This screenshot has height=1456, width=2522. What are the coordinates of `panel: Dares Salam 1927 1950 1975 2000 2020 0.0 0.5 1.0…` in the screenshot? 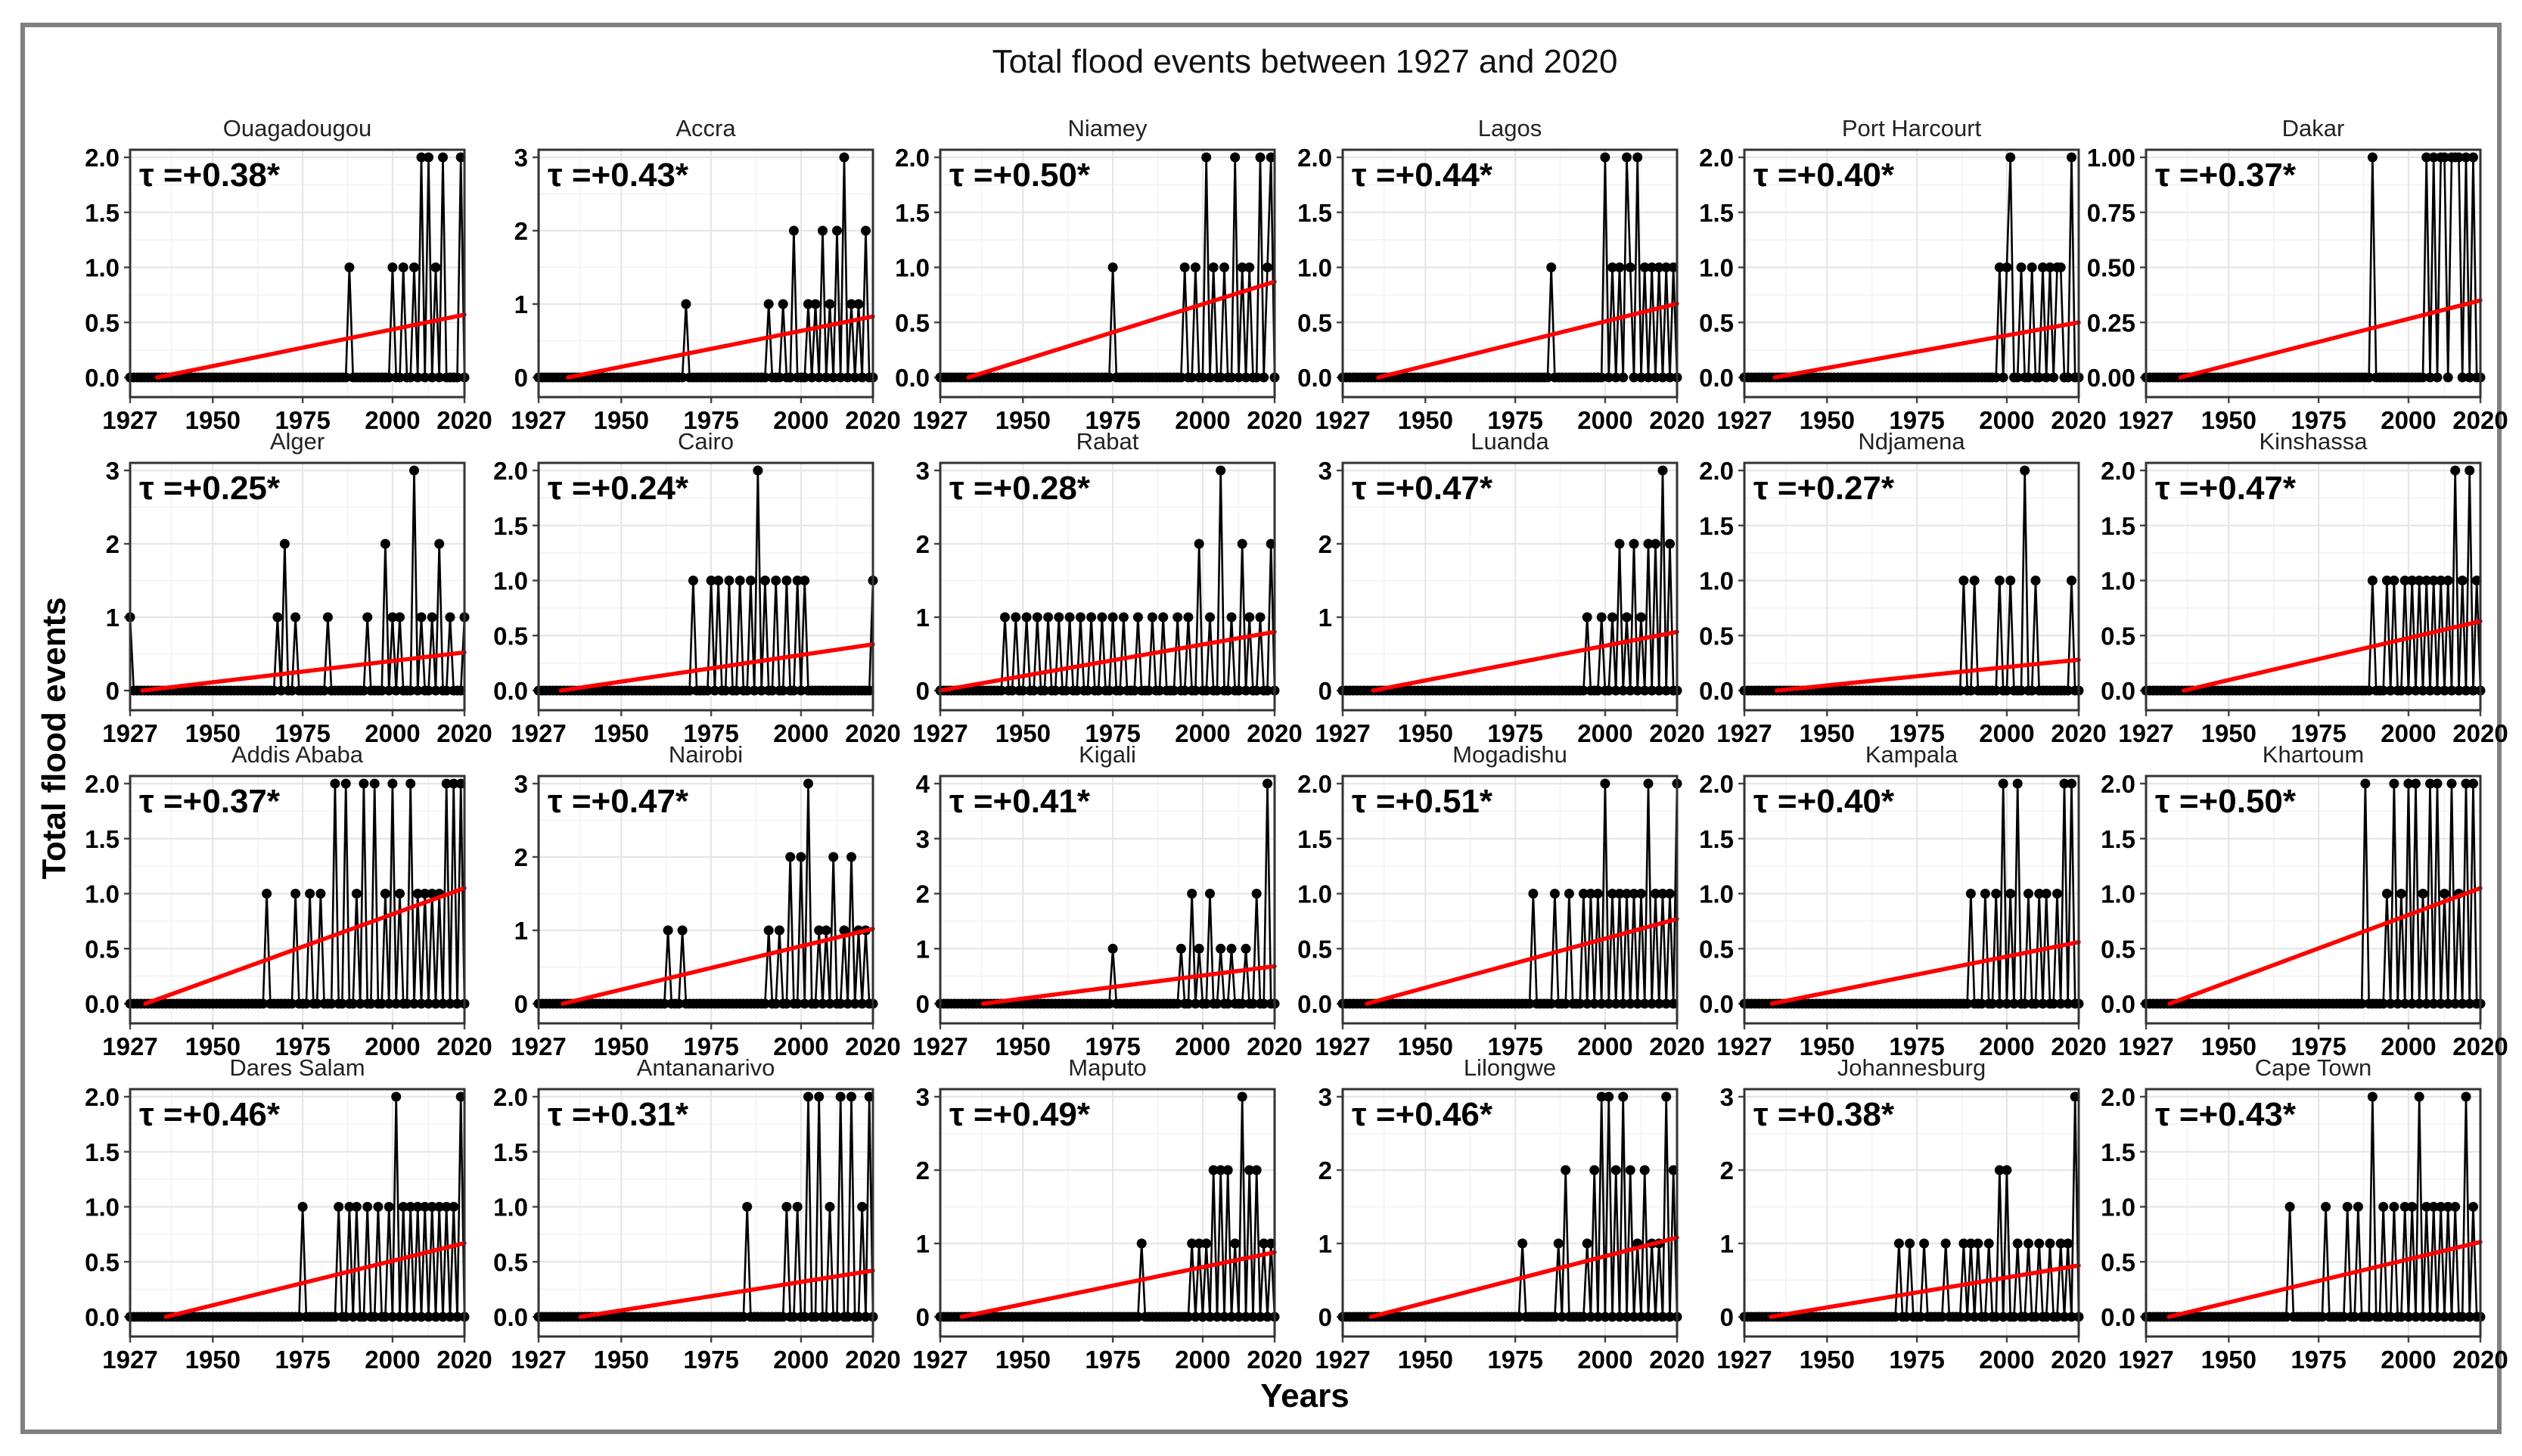 It's located at (288, 1214).